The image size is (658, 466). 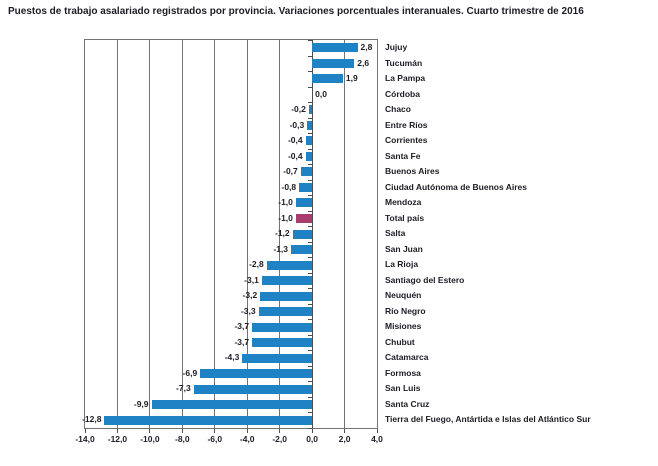 I want to click on category-label-la-pampa: La Pampa, so click(x=405, y=78).